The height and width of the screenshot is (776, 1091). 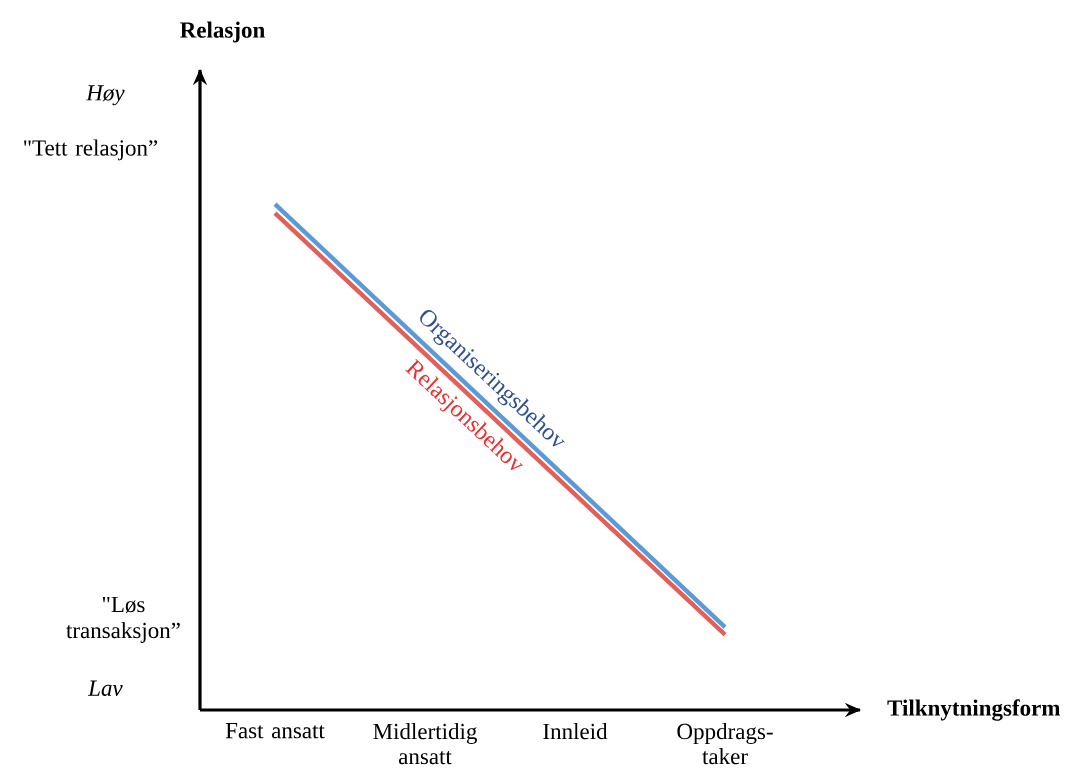 What do you see at coordinates (425, 744) in the screenshot?
I see `x-tick-label: Midlertidig ansatt` at bounding box center [425, 744].